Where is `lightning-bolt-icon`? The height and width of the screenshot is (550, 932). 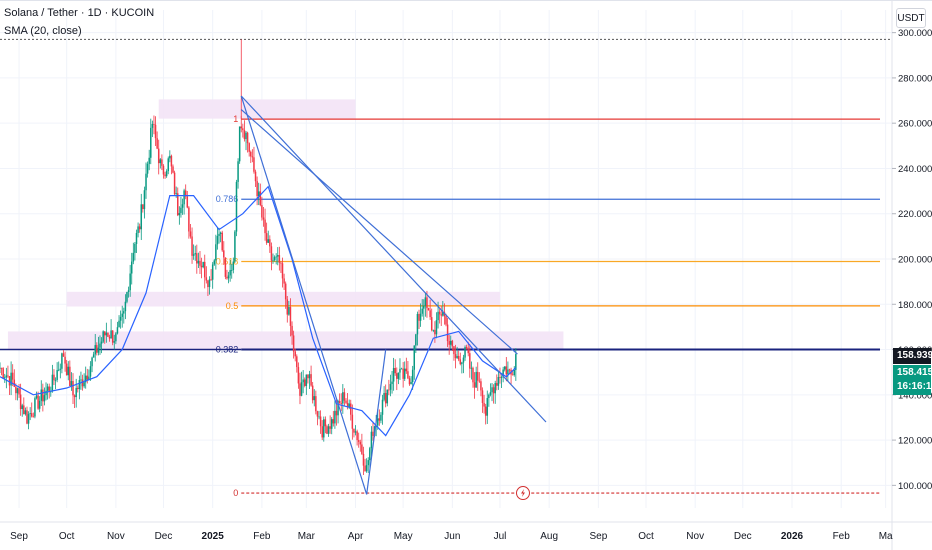
lightning-bolt-icon is located at coordinates (523, 493).